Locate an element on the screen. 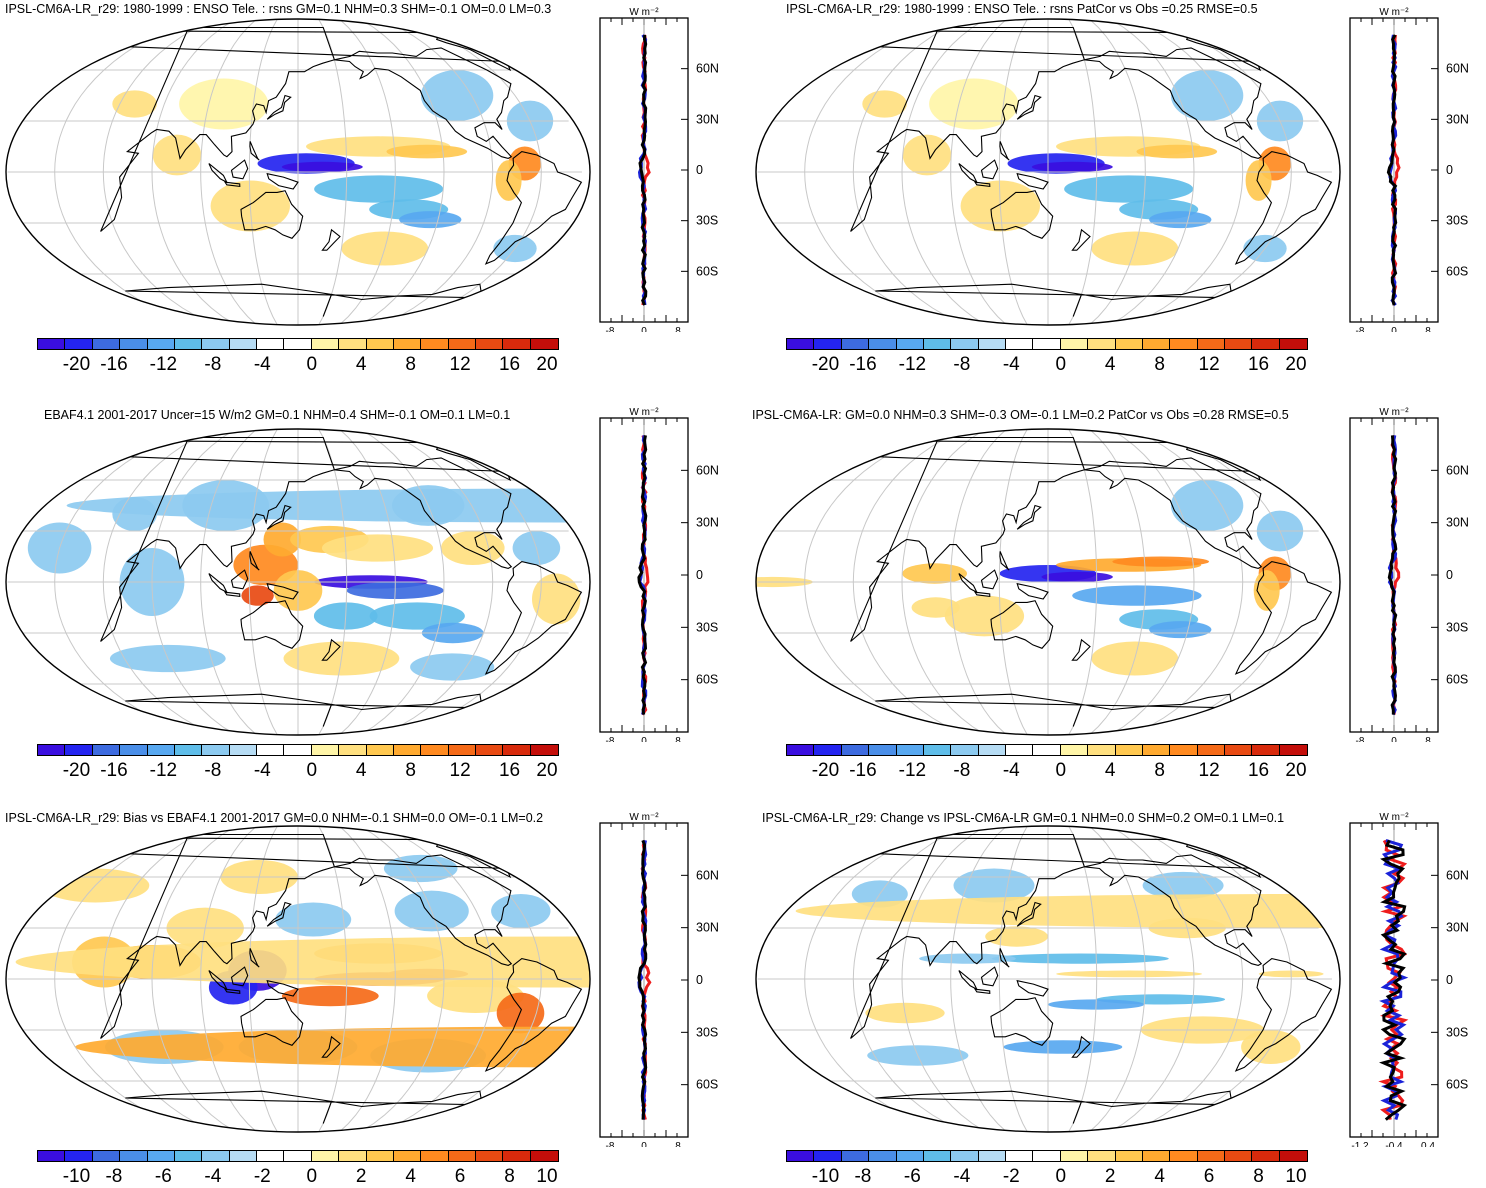  zonal-x-label: 0 is located at coordinates (1394, 329).